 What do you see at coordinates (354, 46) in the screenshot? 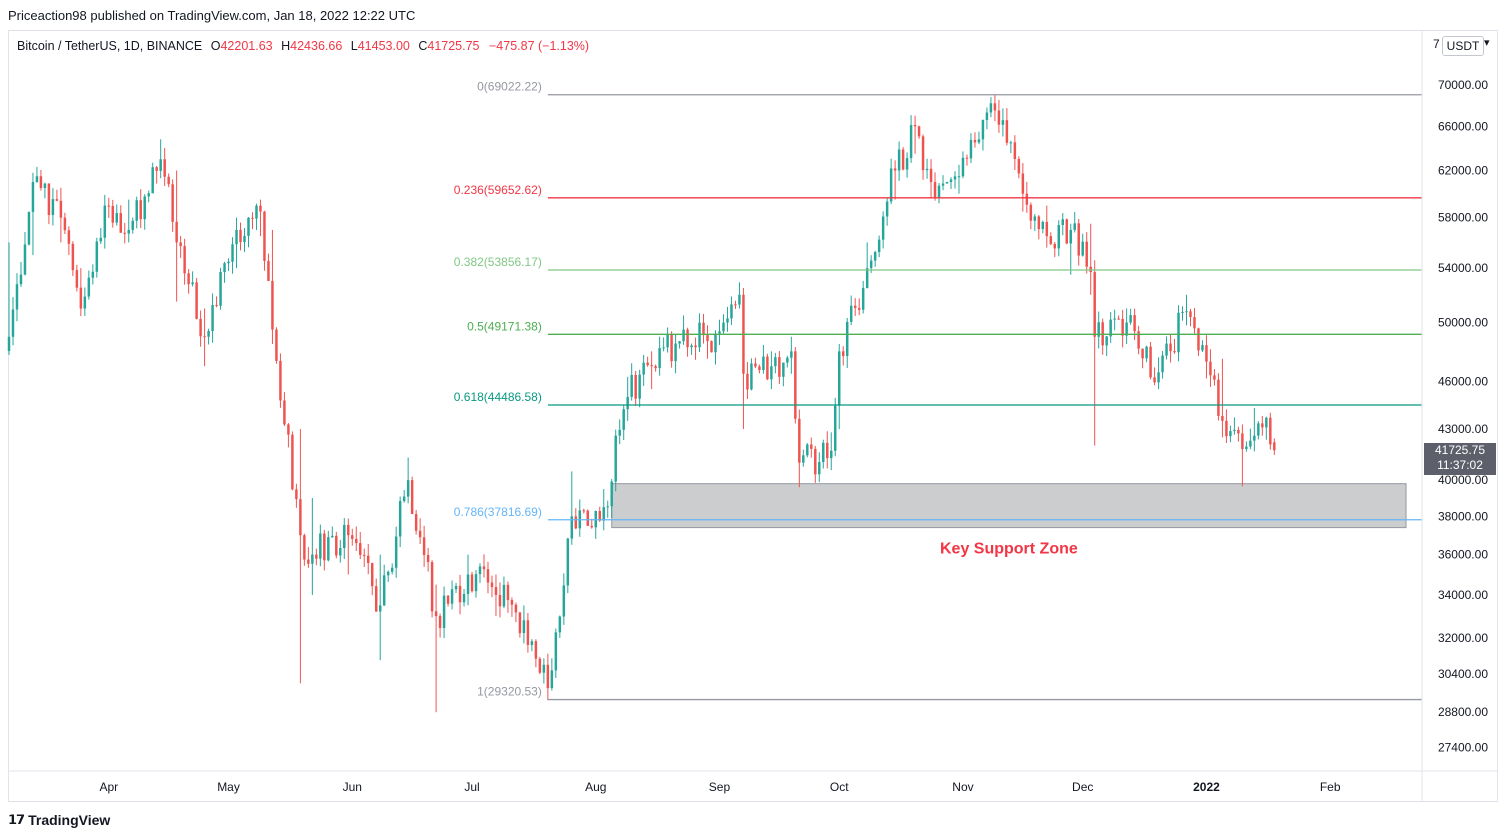
I see `low-label: L` at bounding box center [354, 46].